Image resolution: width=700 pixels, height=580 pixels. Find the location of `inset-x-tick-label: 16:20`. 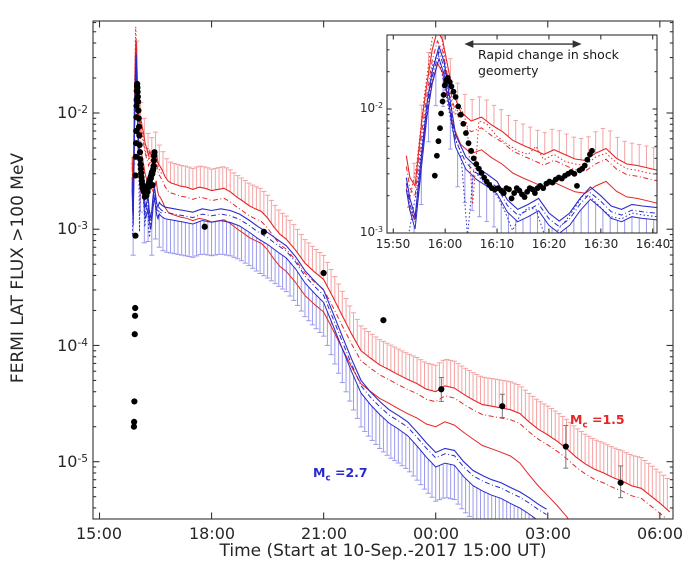

inset-x-tick-label: 16:20 is located at coordinates (549, 244).